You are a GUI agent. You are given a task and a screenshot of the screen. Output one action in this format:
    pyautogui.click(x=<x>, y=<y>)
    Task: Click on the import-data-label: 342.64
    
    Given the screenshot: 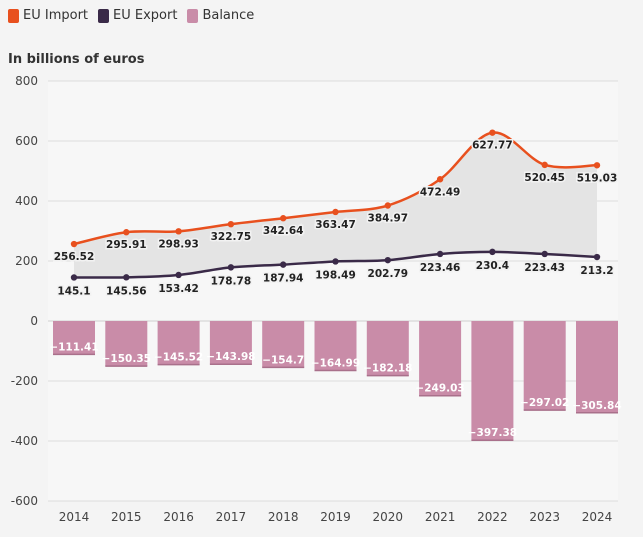 What is the action you would take?
    pyautogui.click(x=283, y=231)
    